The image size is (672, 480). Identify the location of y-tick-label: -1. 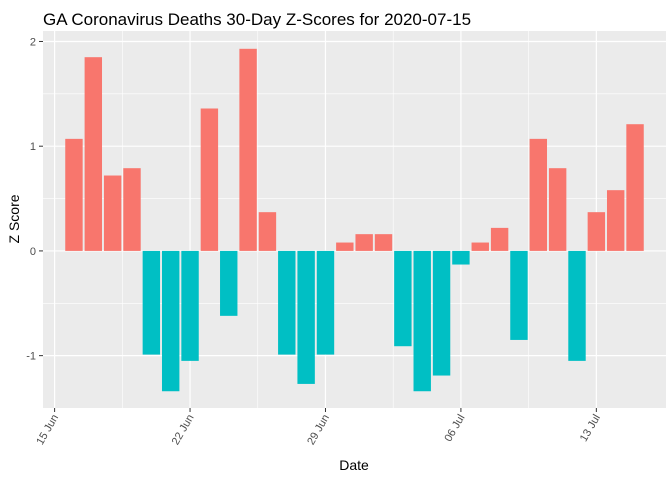
(31, 357).